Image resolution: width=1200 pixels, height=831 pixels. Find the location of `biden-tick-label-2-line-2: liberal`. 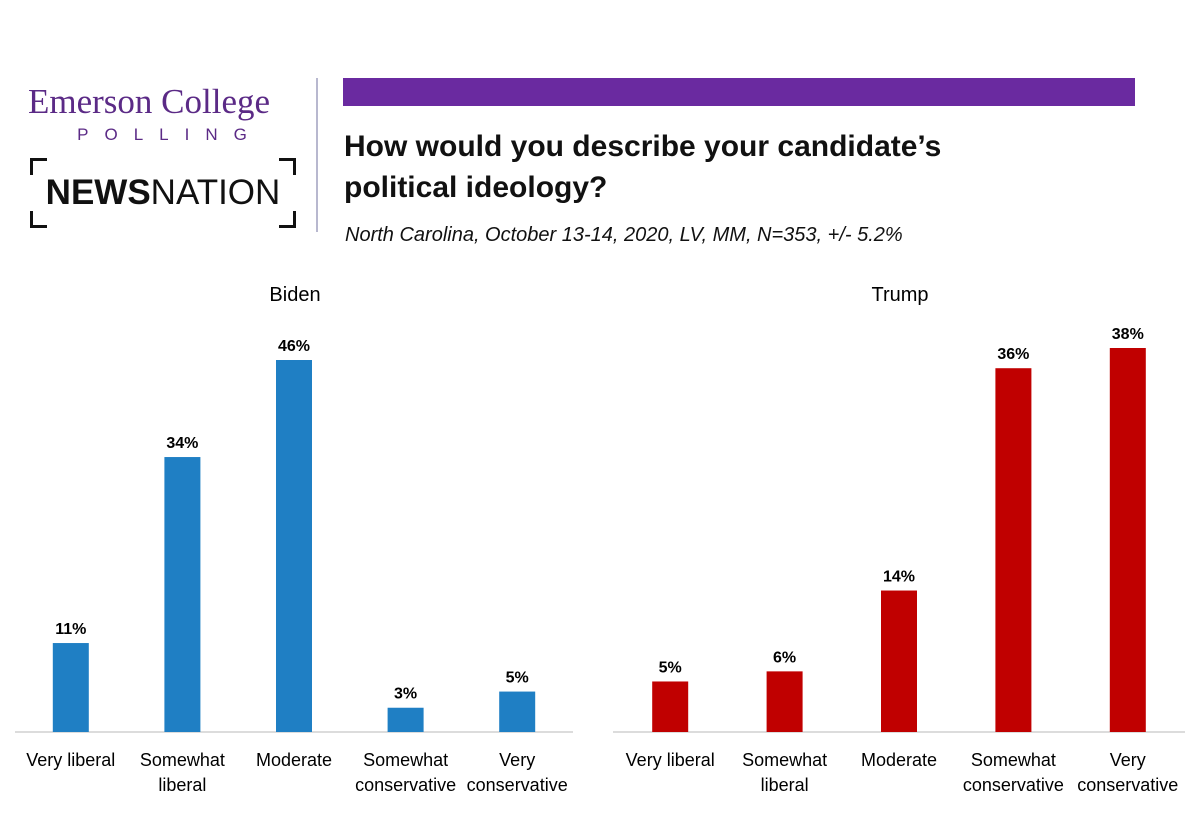

biden-tick-label-2-line-2: liberal is located at coordinates (182, 785).